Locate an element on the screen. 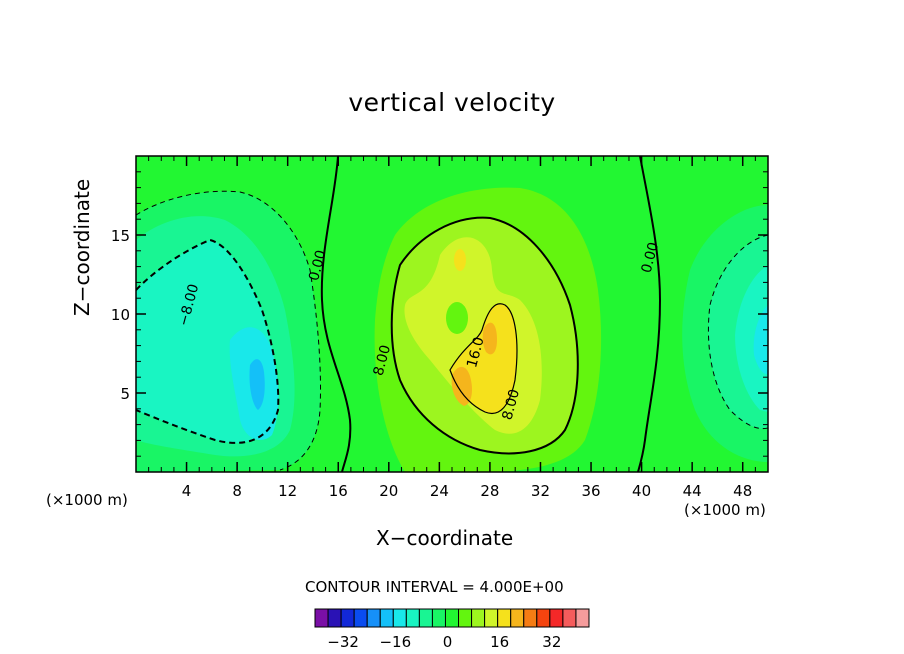  colorbar: −32 −16 0 16 32 is located at coordinates (452, 629).